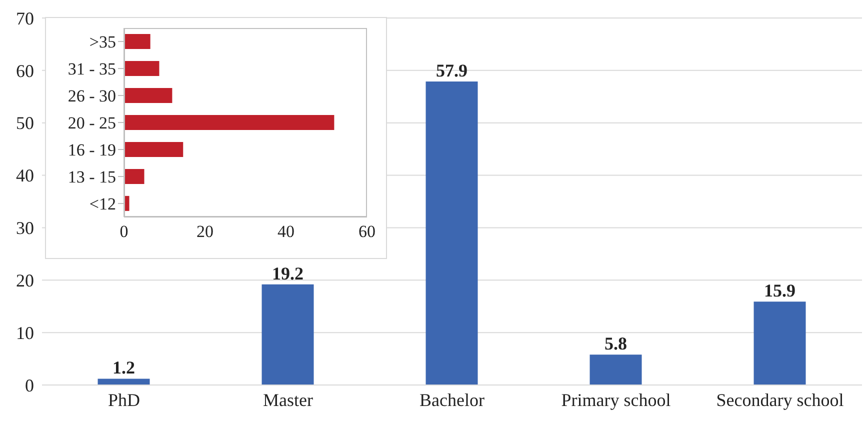 Image resolution: width=867 pixels, height=421 pixels. I want to click on y-tick-label: 0, so click(29, 385).